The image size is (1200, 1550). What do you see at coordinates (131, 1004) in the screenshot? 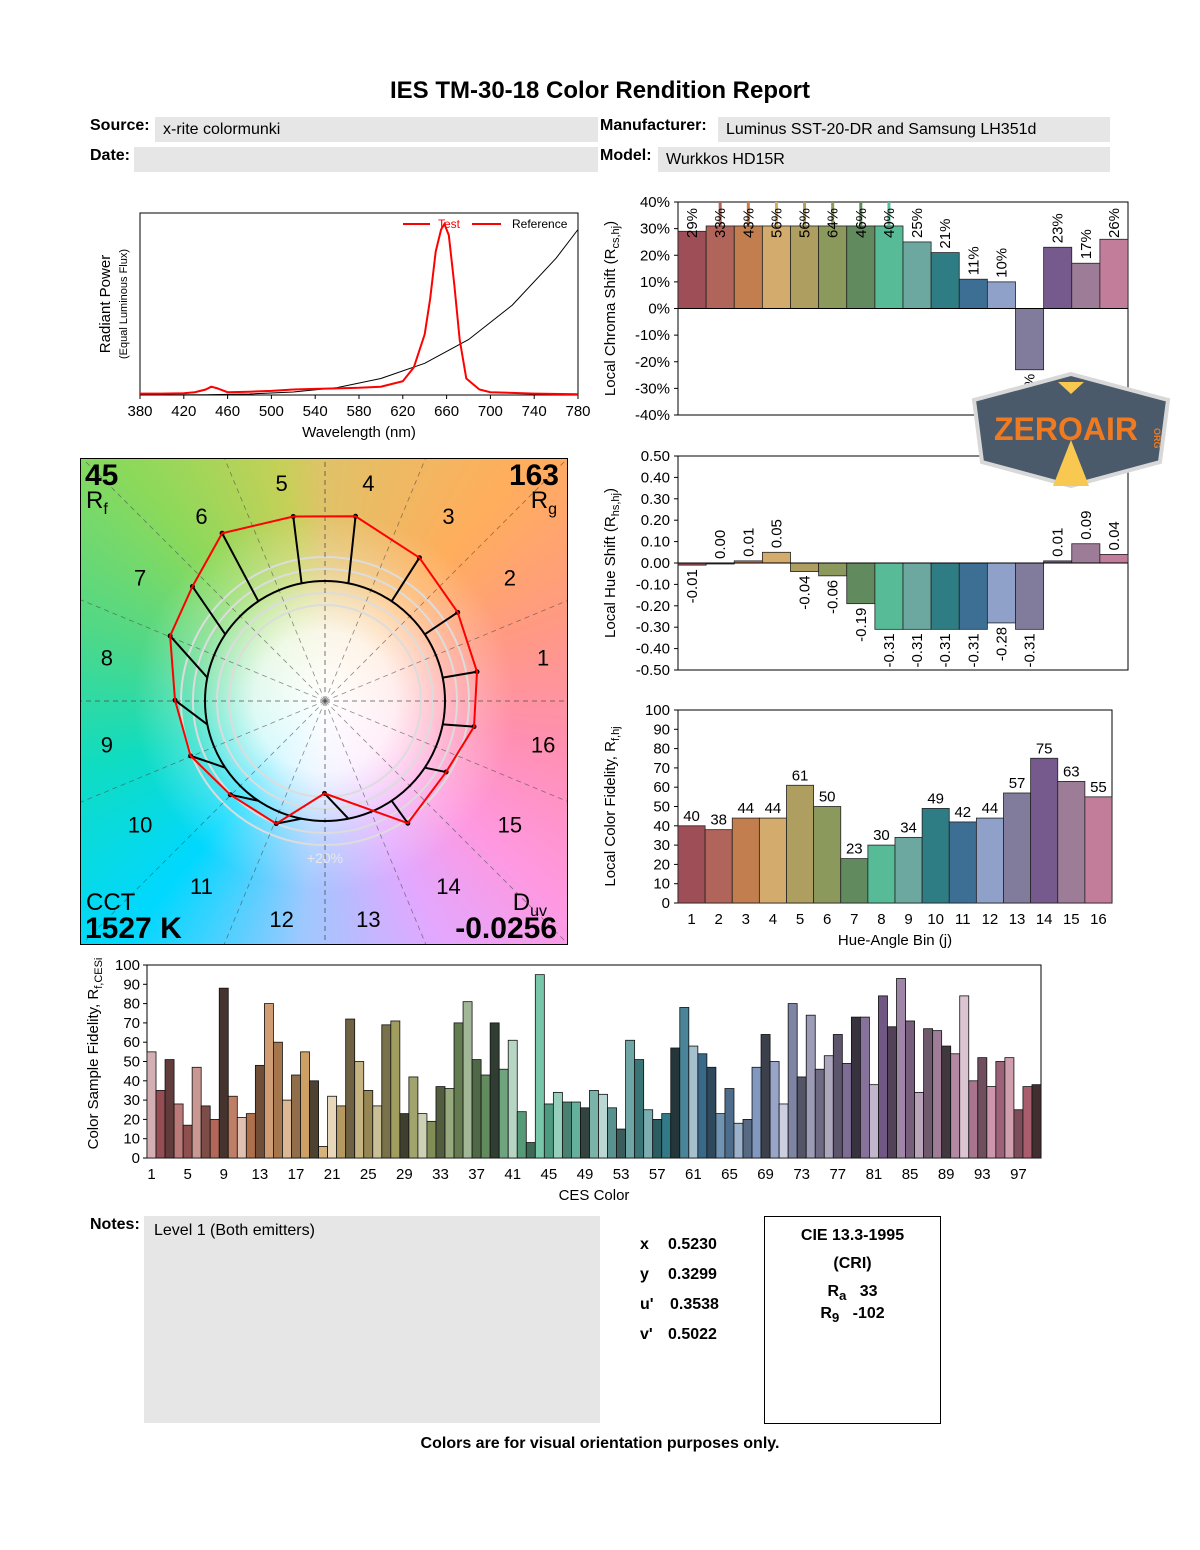
I see `y-tick-label: 80` at bounding box center [131, 1004].